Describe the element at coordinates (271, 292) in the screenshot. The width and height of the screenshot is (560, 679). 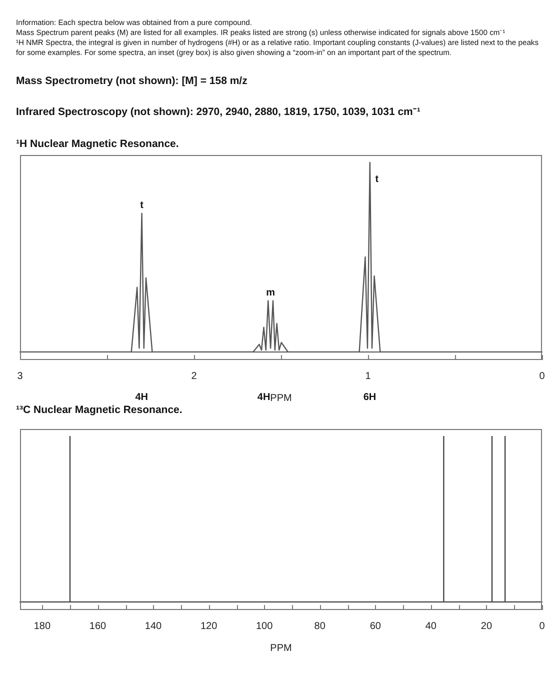
I see `annotation: m` at that location.